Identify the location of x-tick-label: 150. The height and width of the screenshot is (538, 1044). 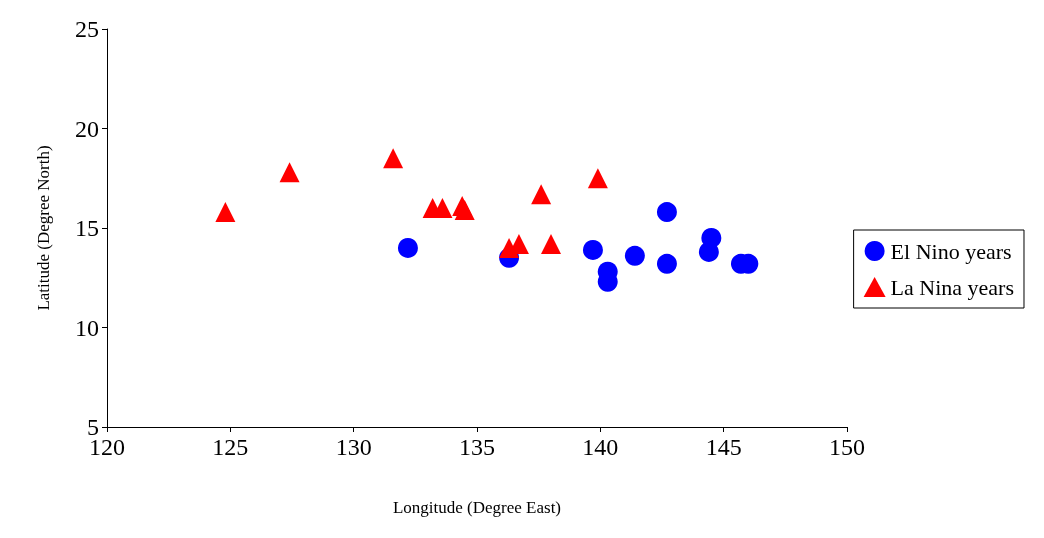
(847, 447).